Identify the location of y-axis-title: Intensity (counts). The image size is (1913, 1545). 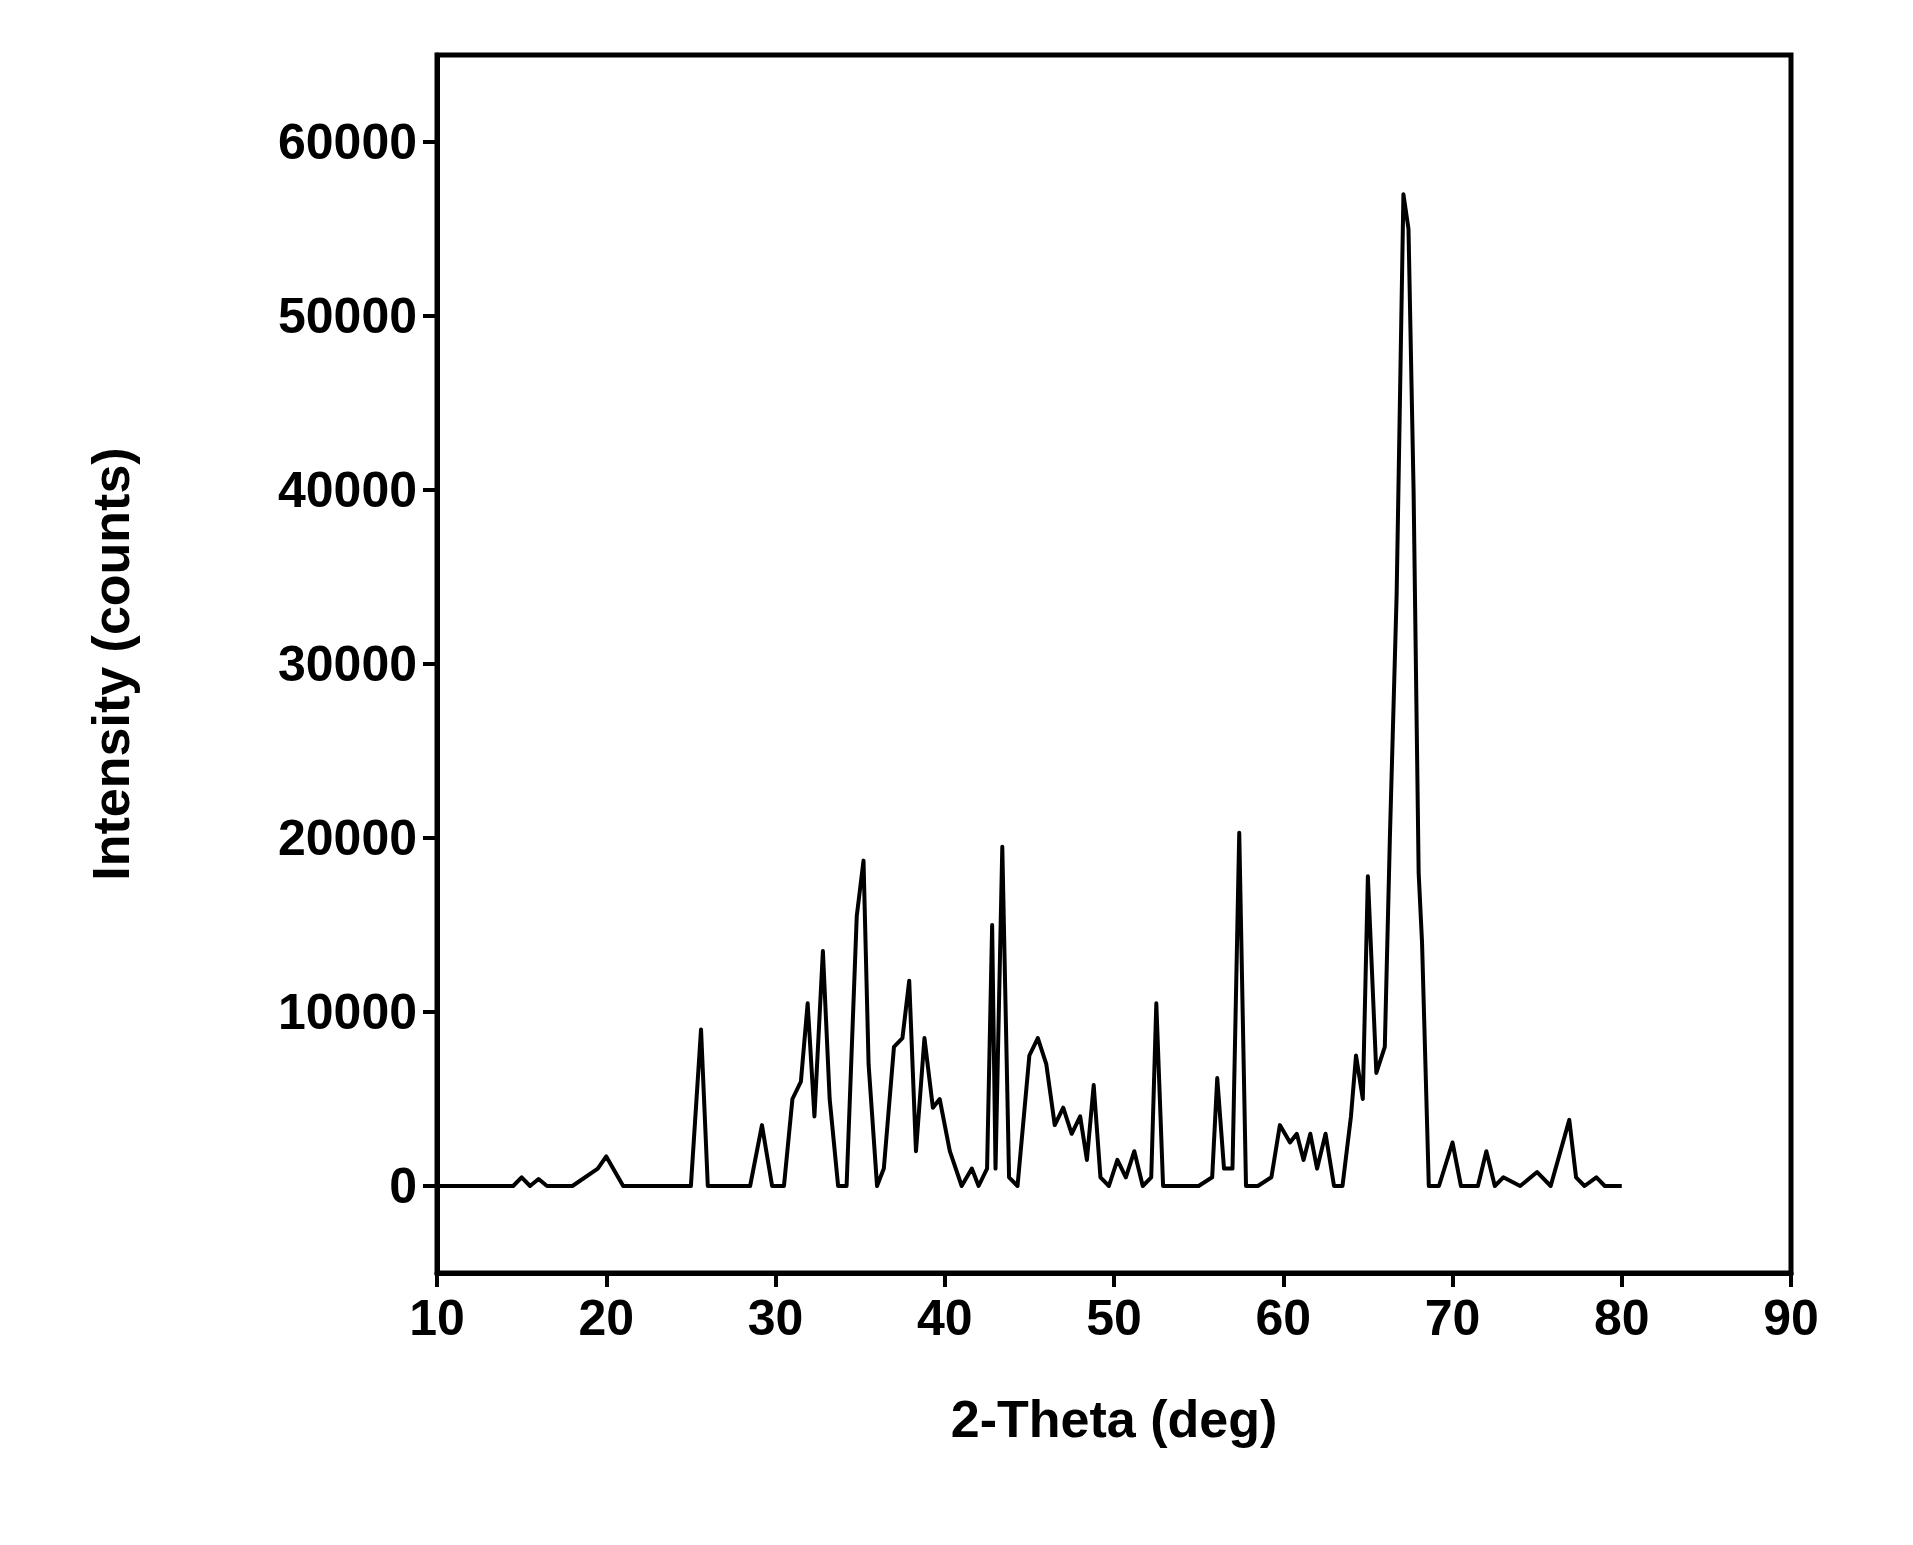
(111, 664).